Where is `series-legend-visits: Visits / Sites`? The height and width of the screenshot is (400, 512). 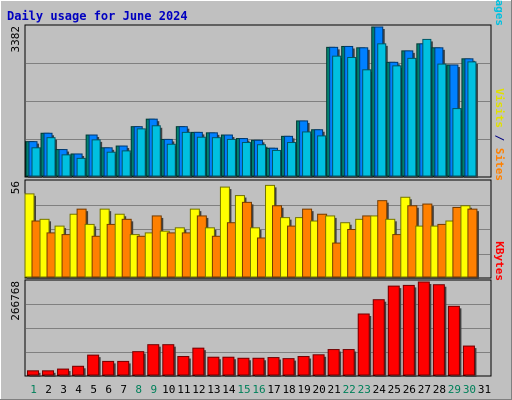
series-legend-visits: Visits / Sites is located at coordinates (499, 134).